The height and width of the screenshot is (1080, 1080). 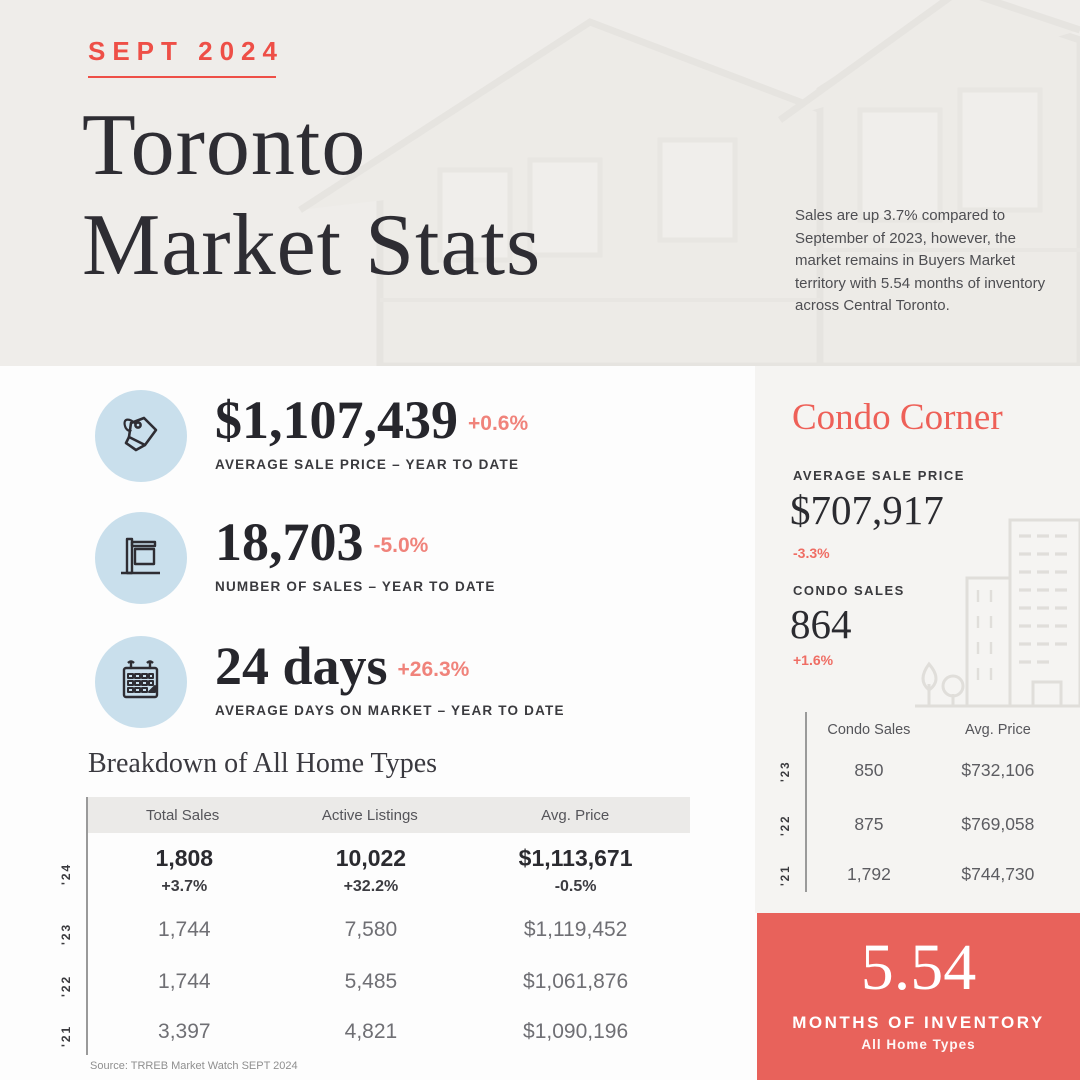 What do you see at coordinates (141, 436) in the screenshot?
I see `price-tags-icon` at bounding box center [141, 436].